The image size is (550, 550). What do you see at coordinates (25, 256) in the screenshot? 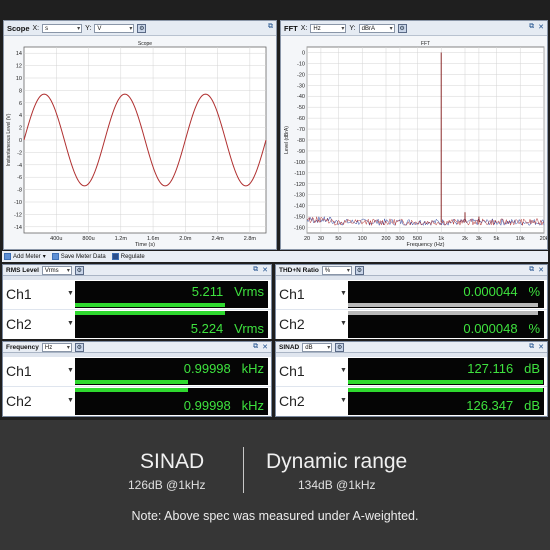
I see `add-meter-button: Add Meter ▾` at bounding box center [25, 256].